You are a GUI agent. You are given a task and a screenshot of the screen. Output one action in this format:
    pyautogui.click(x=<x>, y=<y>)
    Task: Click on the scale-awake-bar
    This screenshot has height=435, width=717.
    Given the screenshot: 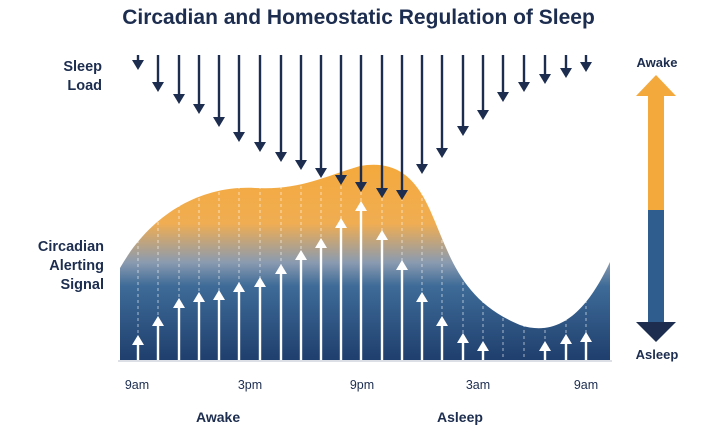 What is the action you would take?
    pyautogui.click(x=656, y=152)
    